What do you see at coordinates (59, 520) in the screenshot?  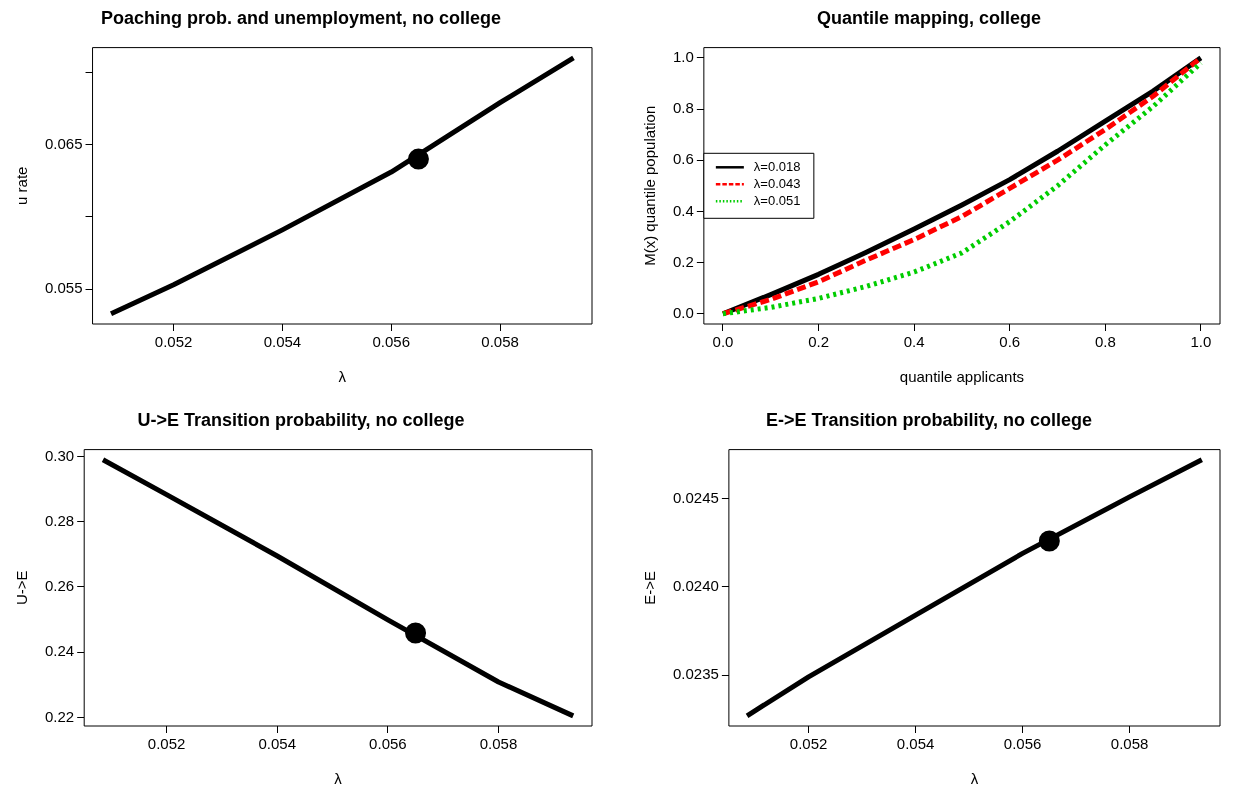 I see `y-tick-label: 0.28` at bounding box center [59, 520].